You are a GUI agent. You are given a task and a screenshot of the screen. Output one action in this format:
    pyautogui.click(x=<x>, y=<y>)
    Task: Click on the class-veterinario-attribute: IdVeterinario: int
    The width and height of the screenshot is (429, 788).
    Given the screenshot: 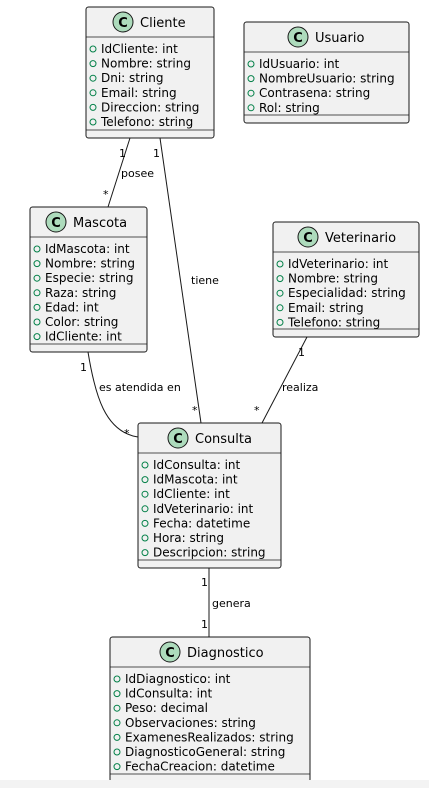 What is the action you would take?
    pyautogui.click(x=338, y=264)
    